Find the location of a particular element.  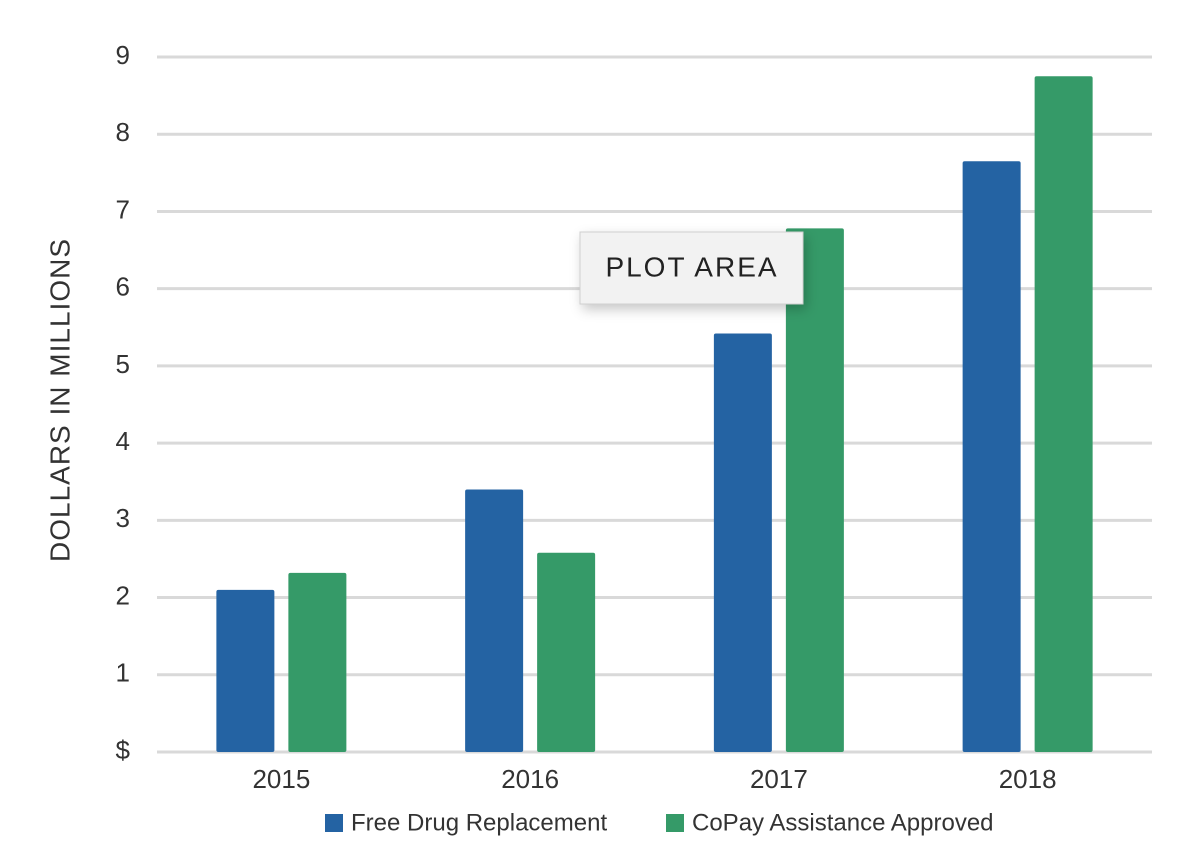

bar-copay-assistance-approved-2016 is located at coordinates (566, 652).